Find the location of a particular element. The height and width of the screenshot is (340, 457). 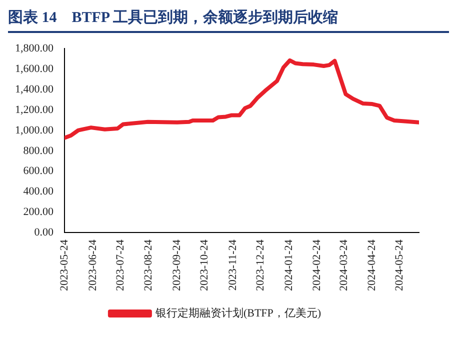

x-tick-label: 2023-09-24 is located at coordinates (177, 265).